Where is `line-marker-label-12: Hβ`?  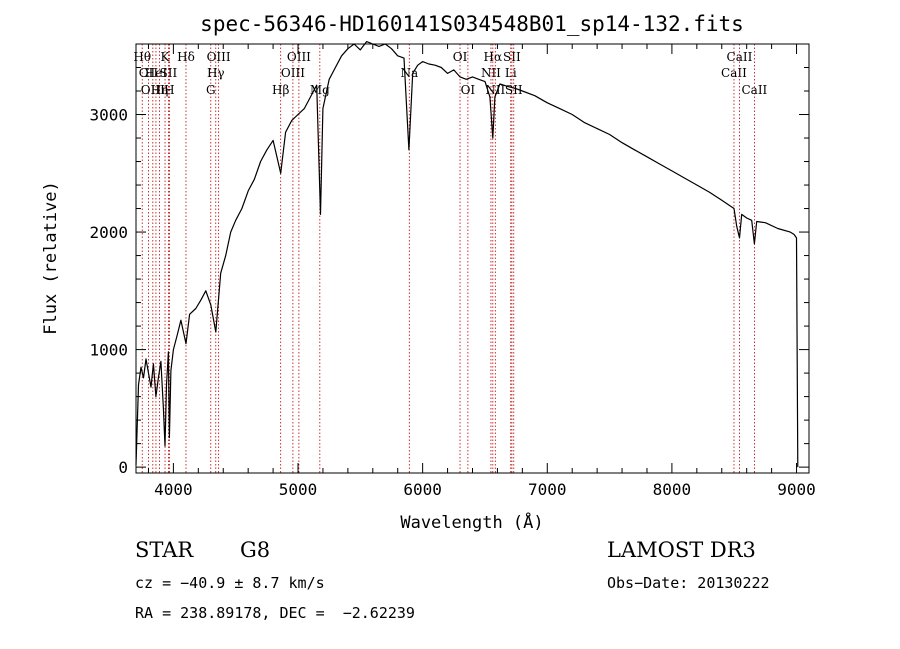 line-marker-label-12: Hβ is located at coordinates (280, 90).